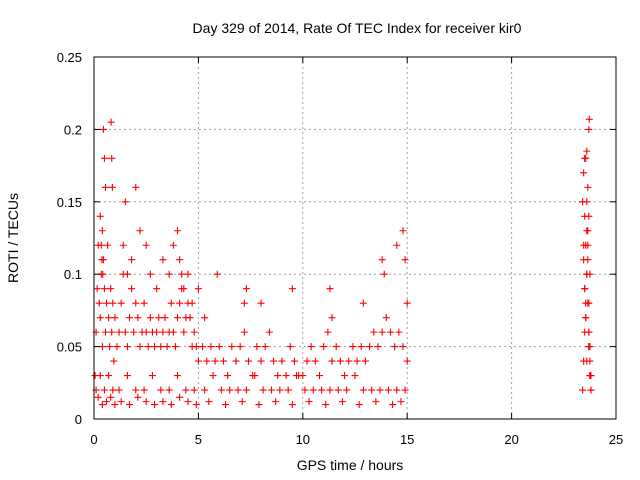 This screenshot has height=480, width=640. What do you see at coordinates (73, 129) in the screenshot?
I see `y-tick-label: 0.2` at bounding box center [73, 129].